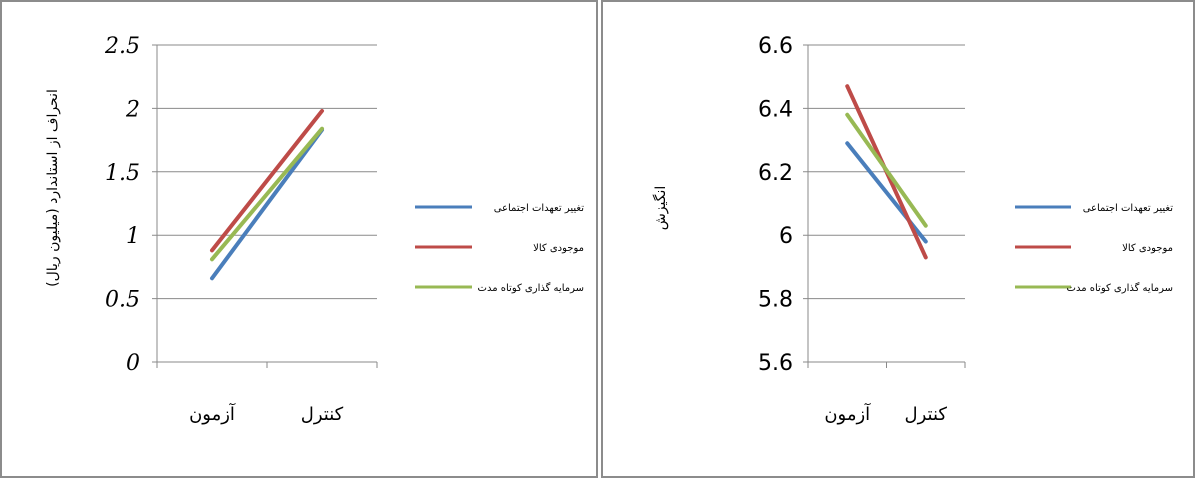  I want to click on y-tick-label: 6, so click(786, 236).